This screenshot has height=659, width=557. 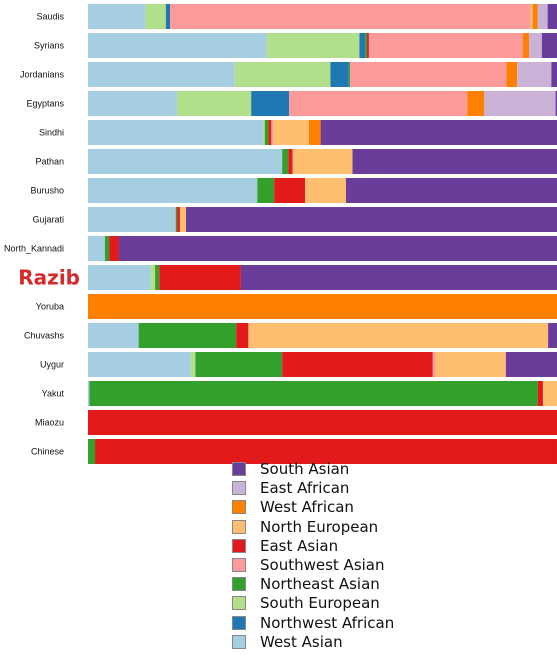 I want to click on category-label: Yakut, so click(x=53, y=394).